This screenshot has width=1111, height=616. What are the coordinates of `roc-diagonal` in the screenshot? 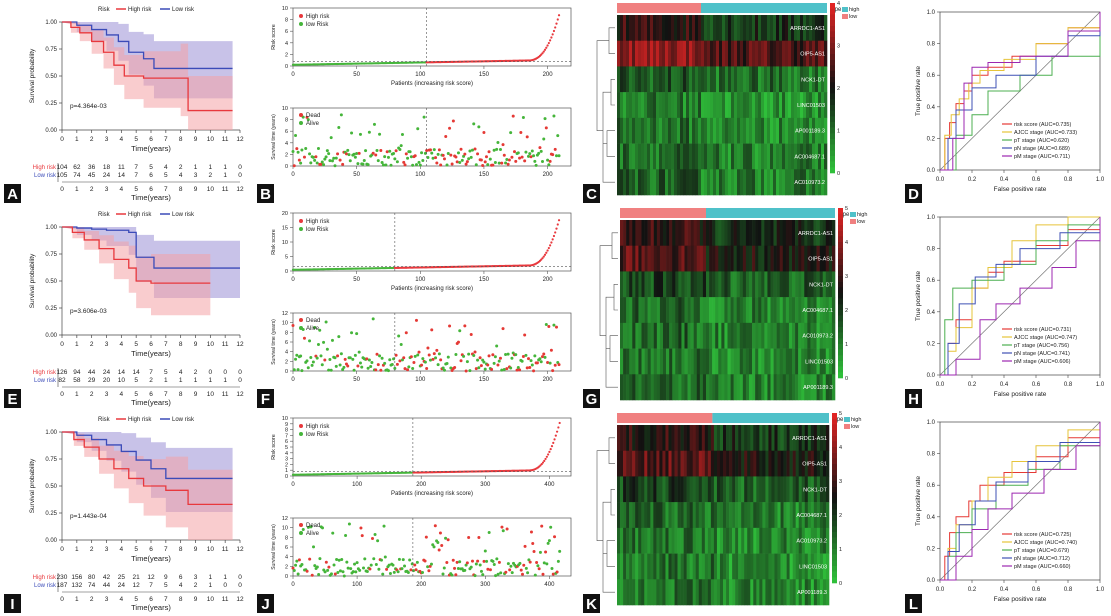 It's located at (1020, 501).